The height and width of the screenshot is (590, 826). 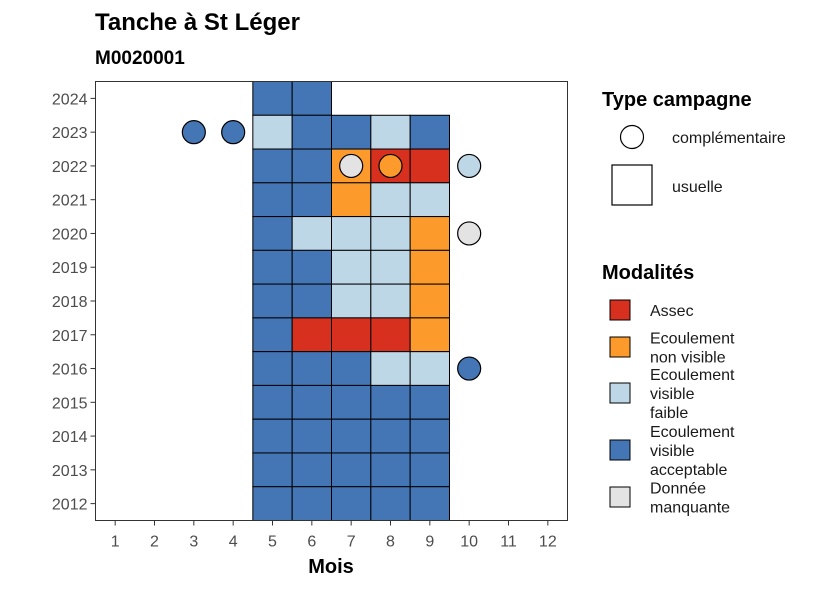 I want to click on legend-label-ecoulement-non-visible-1: Ecoulement, so click(x=692, y=339).